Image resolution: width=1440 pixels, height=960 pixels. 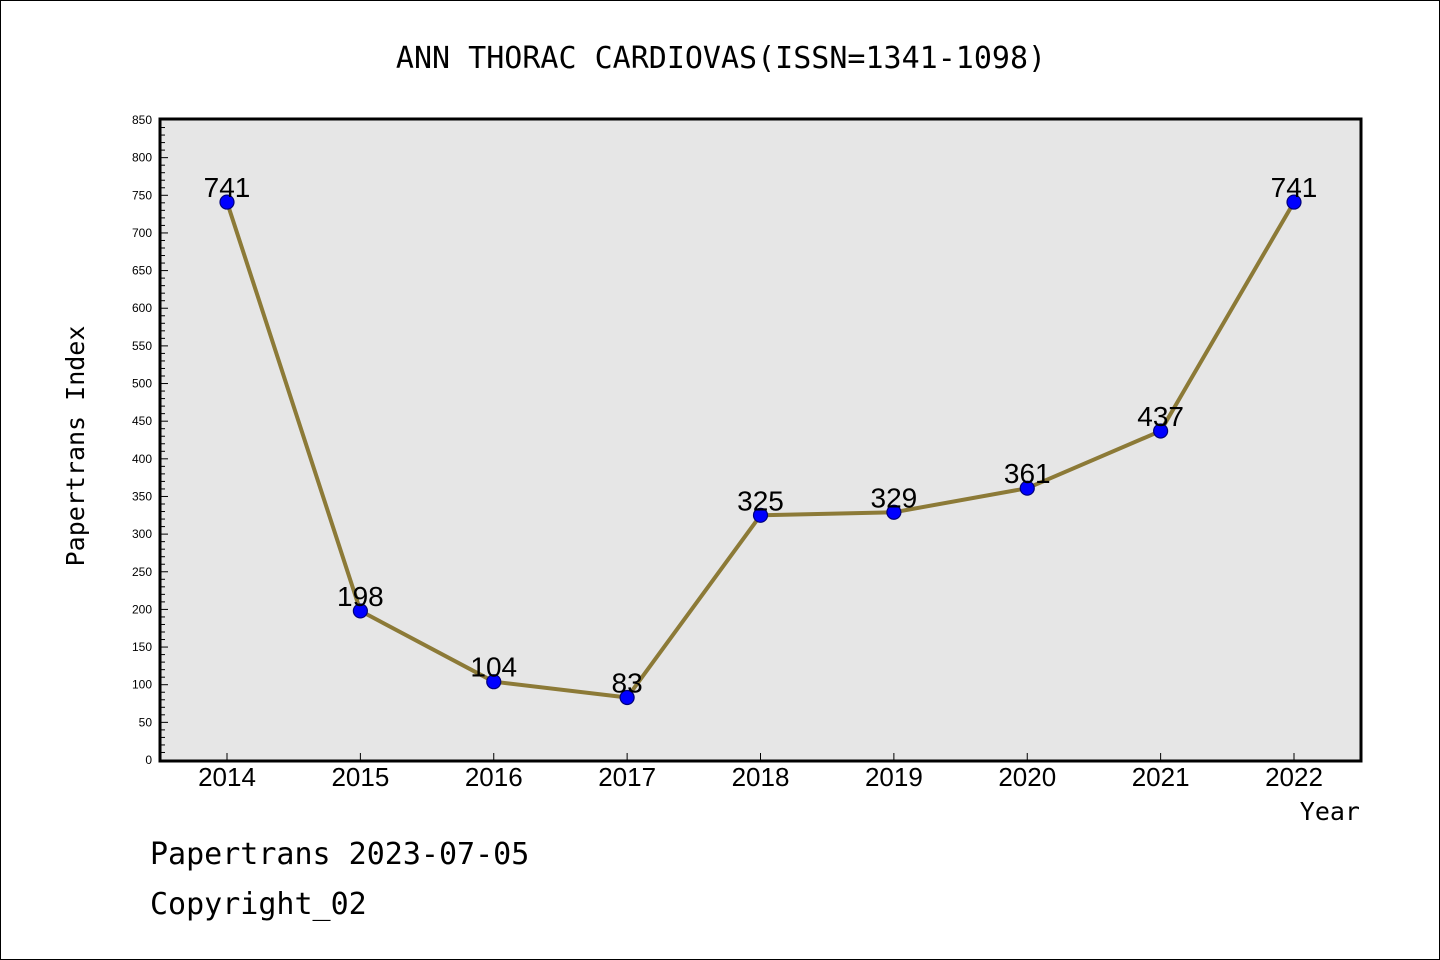 I want to click on data-label: 104, so click(x=493, y=667).